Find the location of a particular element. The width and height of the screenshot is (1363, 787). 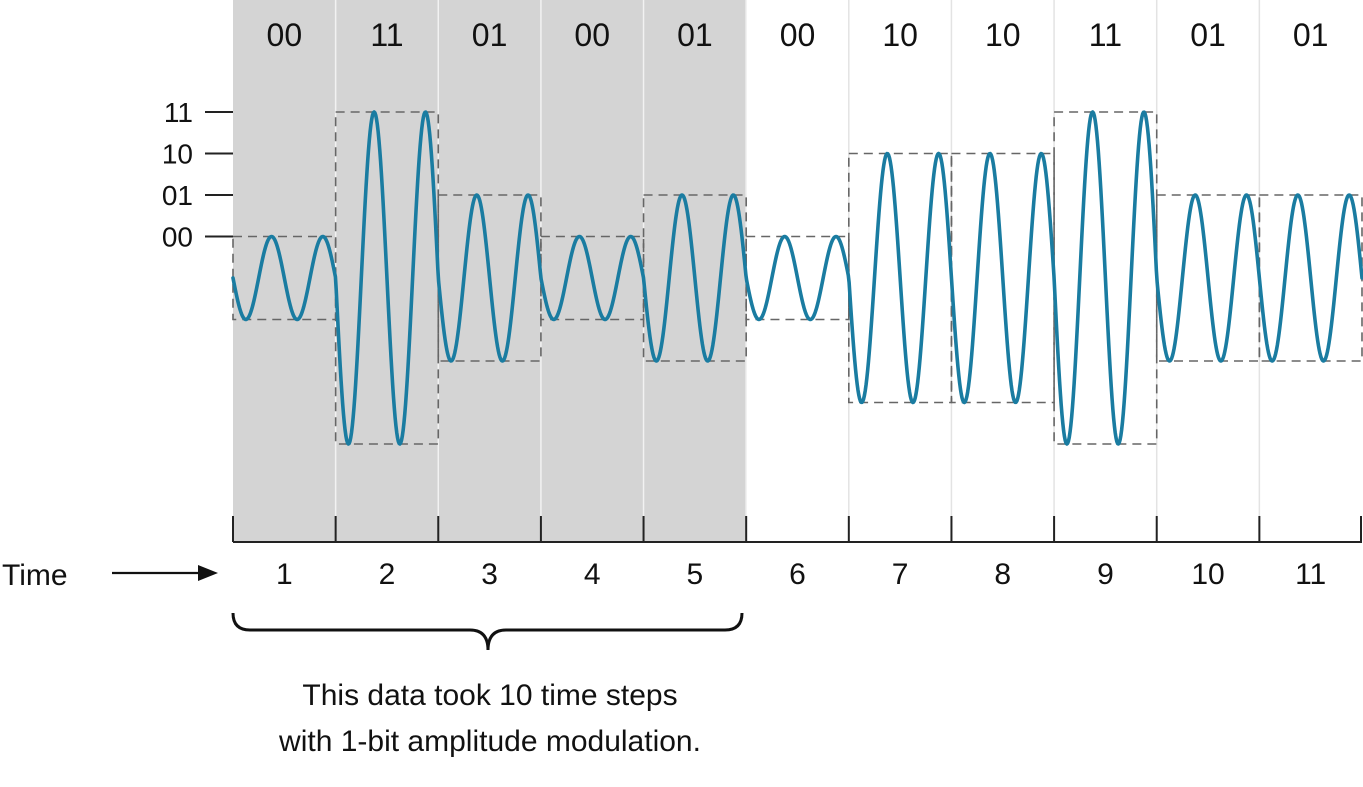

time-step-label: 7 is located at coordinates (900, 574).